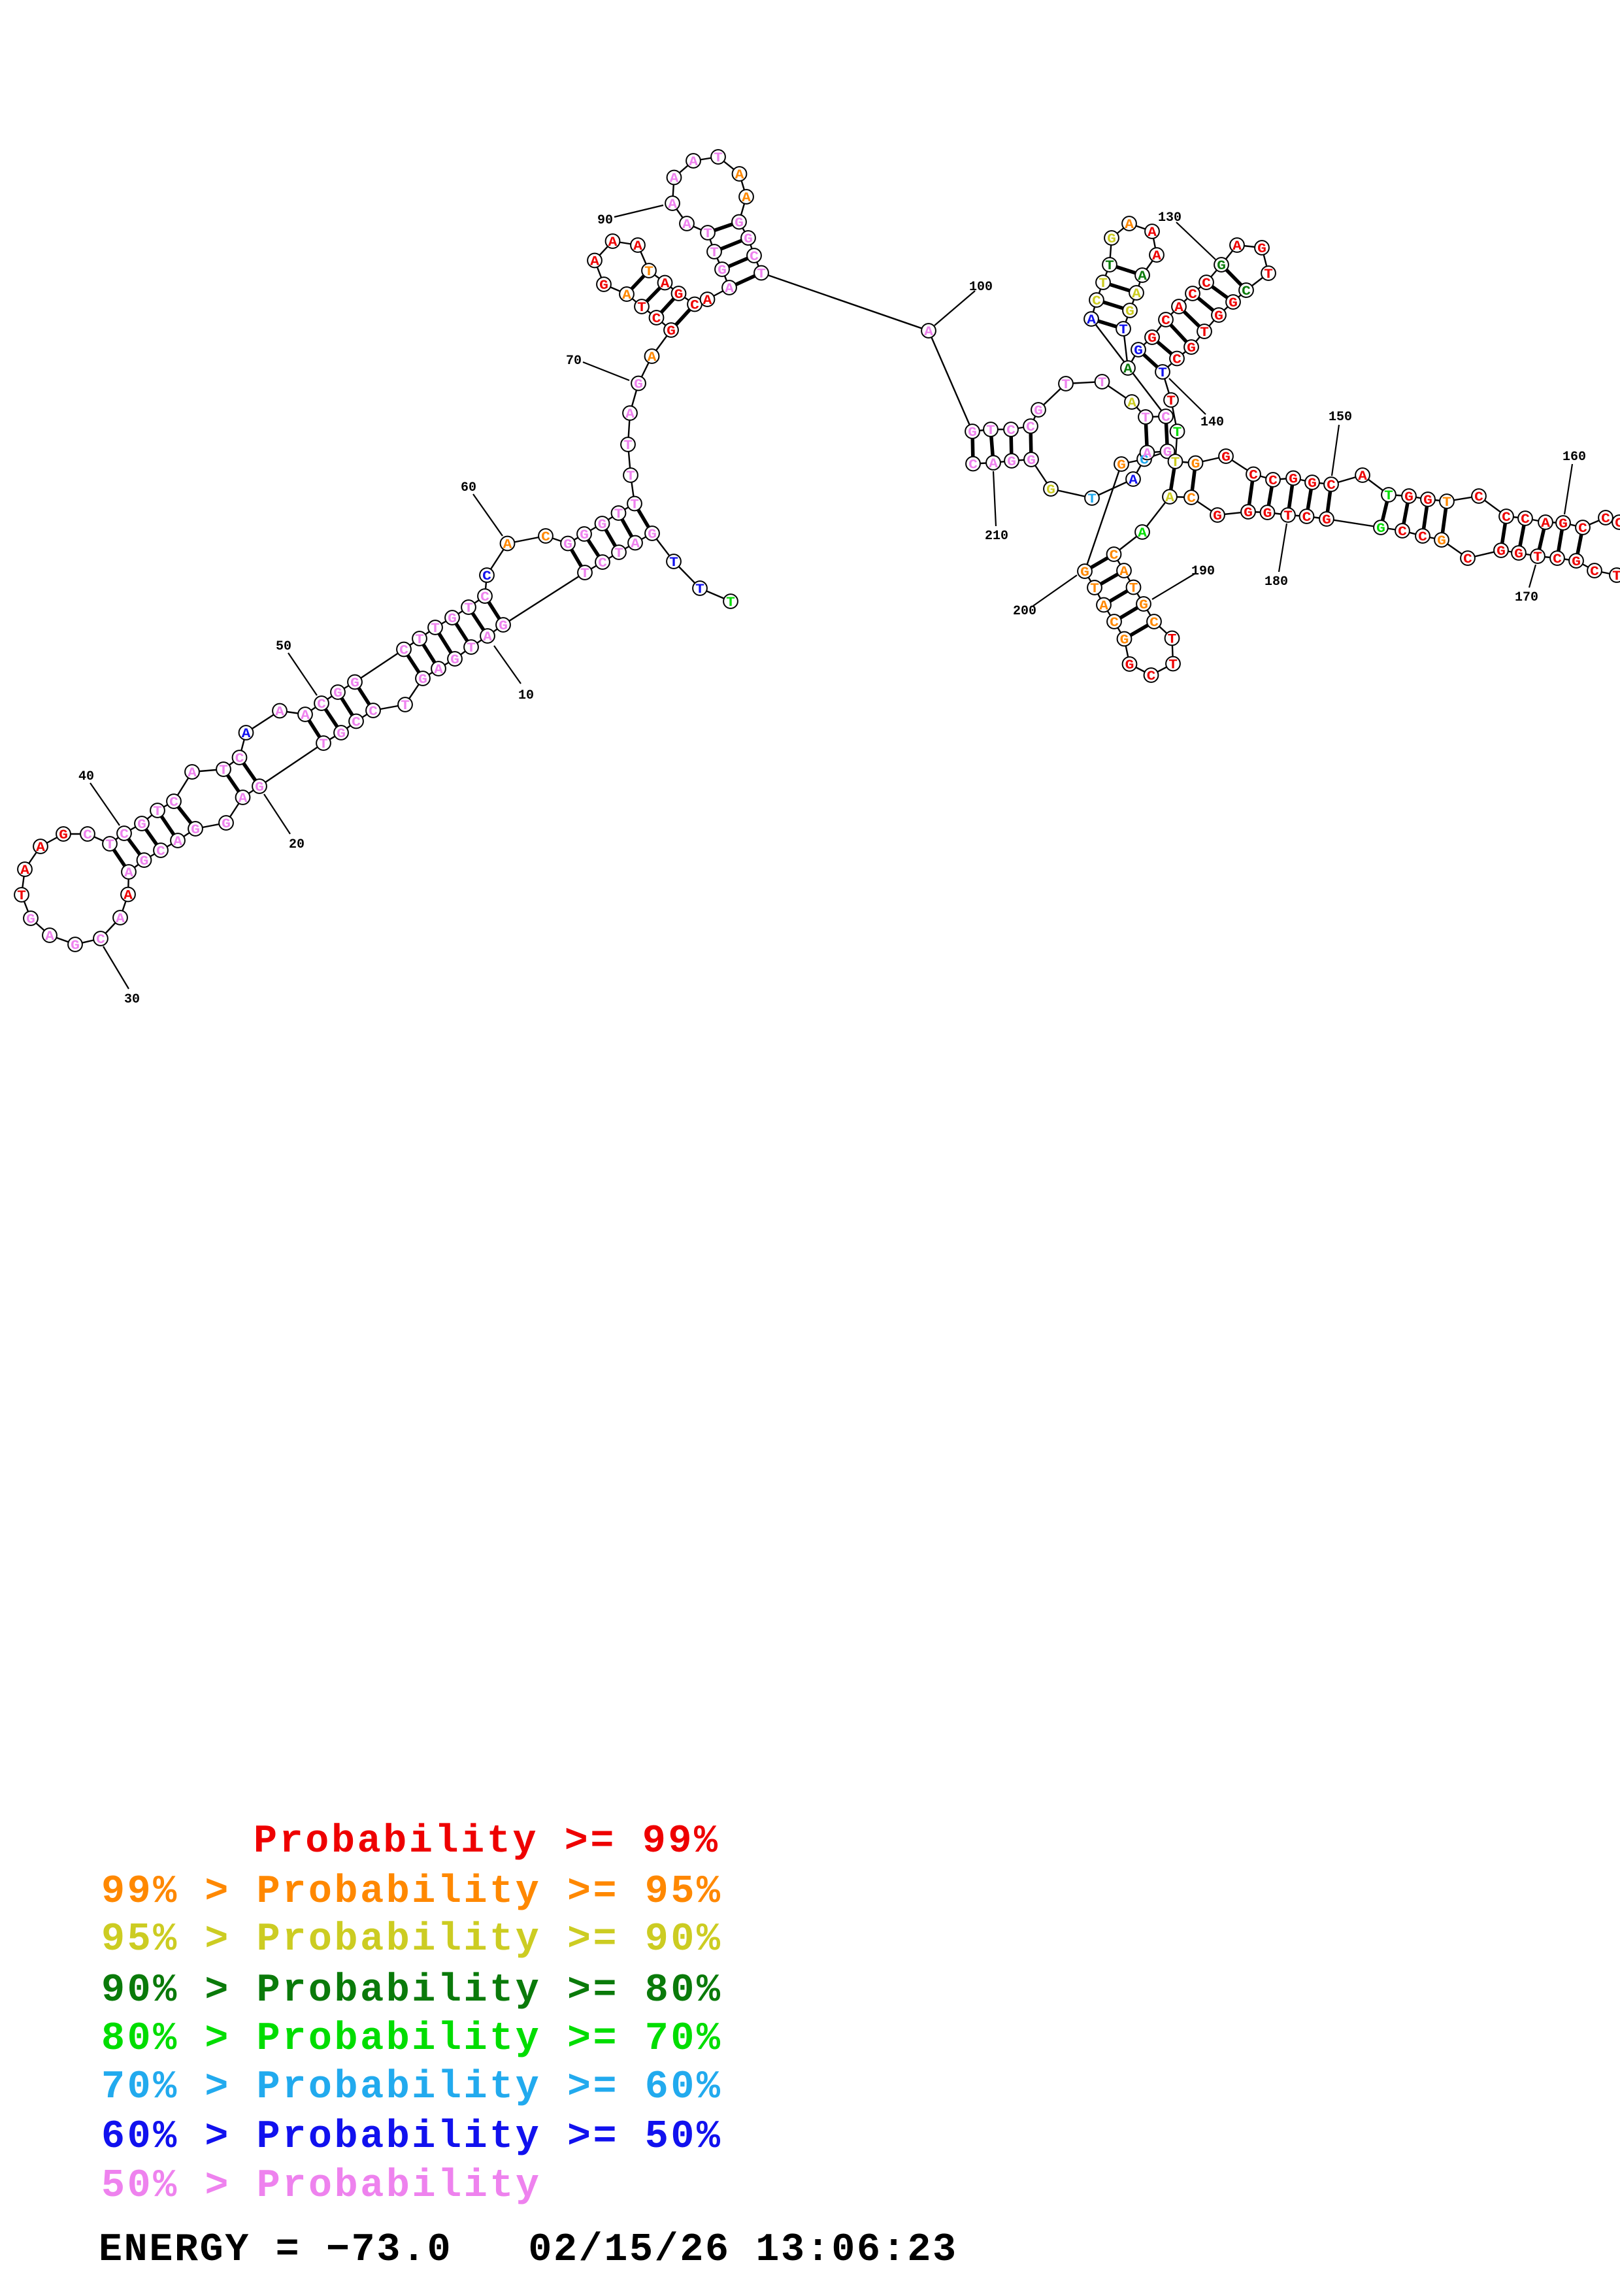 The image size is (1620, 2296). I want to click on svg-text: 140, so click(1212, 422).